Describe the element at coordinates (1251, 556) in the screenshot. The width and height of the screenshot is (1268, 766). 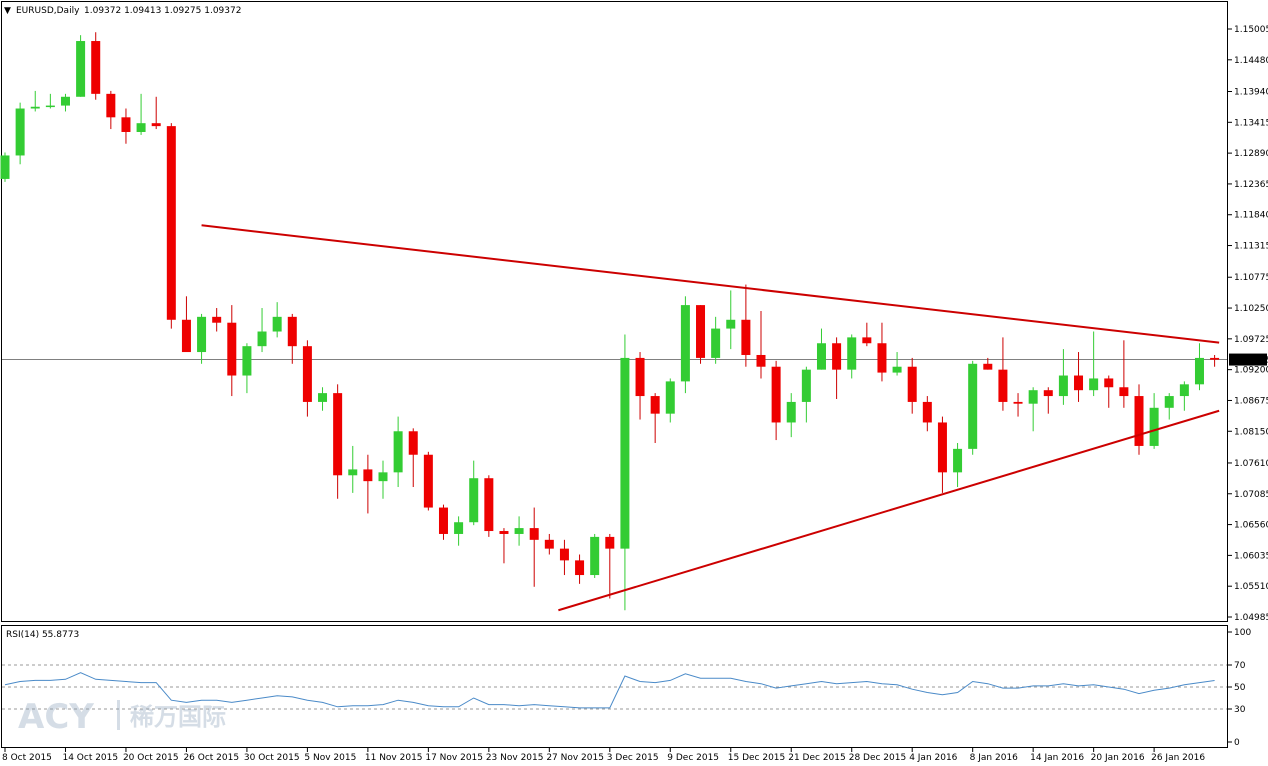
I see `price-tick-label: 1.06035` at that location.